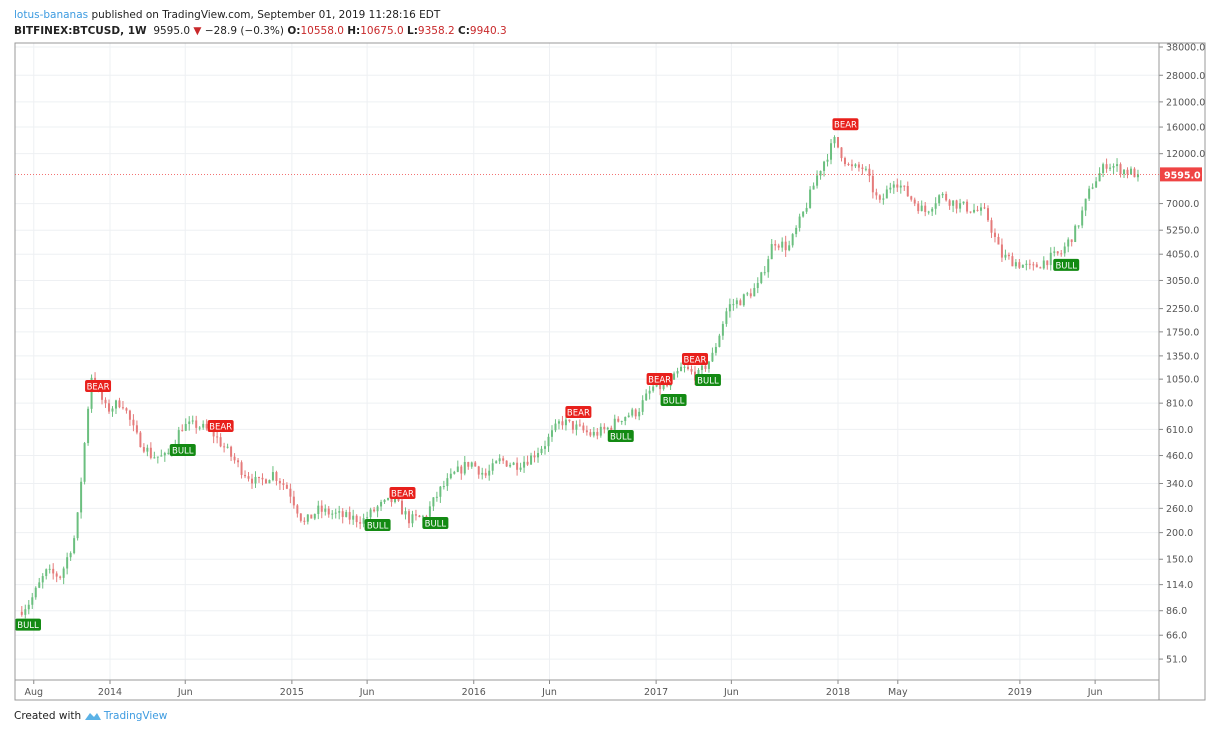 The height and width of the screenshot is (740, 1220). What do you see at coordinates (172, 31) in the screenshot?
I see `last-value: 9595.0` at bounding box center [172, 31].